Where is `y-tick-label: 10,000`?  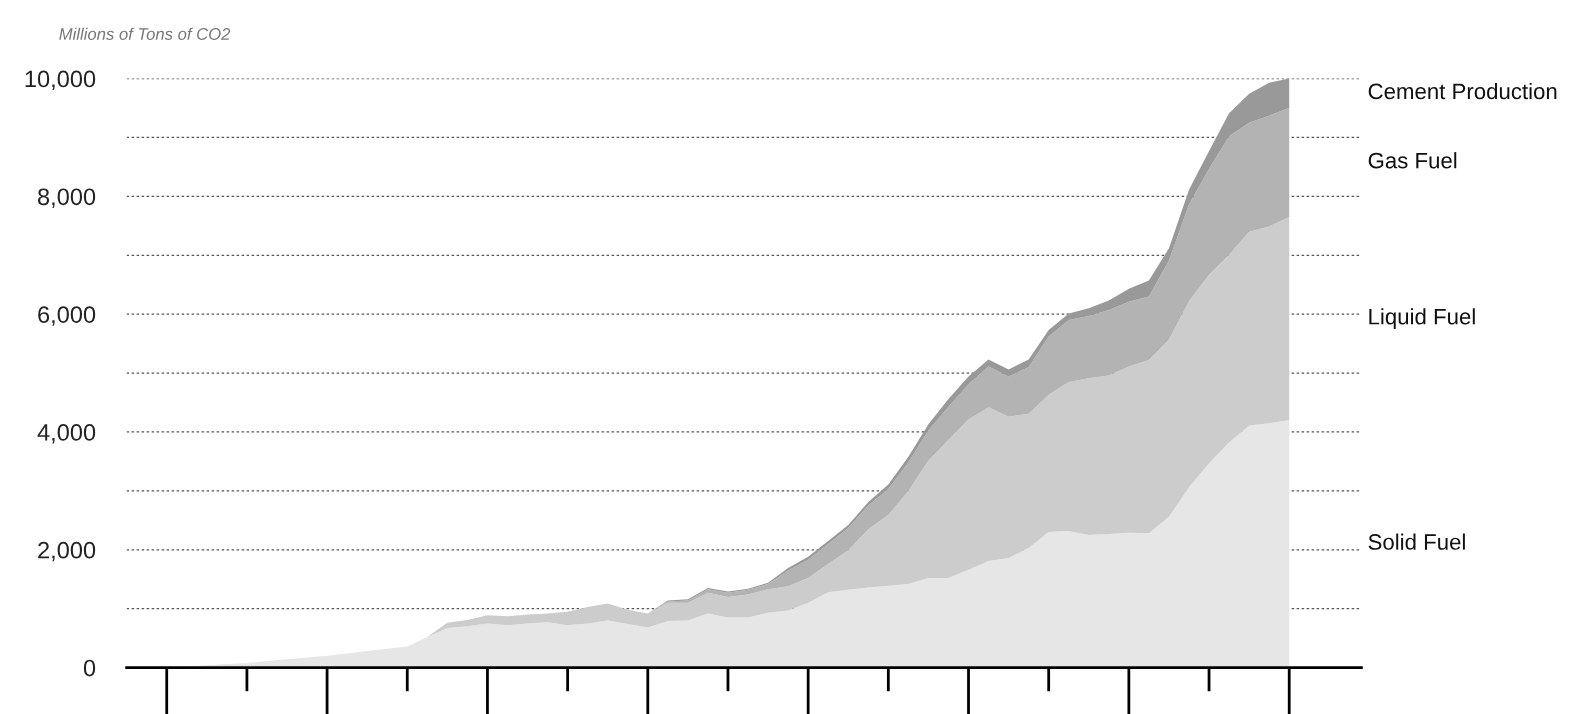 y-tick-label: 10,000 is located at coordinates (60, 80).